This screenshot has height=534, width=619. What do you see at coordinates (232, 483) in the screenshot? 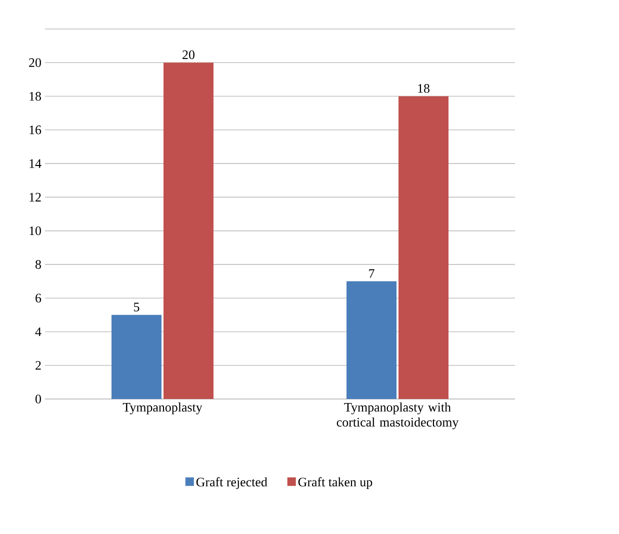
I see `legend-label: Graft rejected` at bounding box center [232, 483].